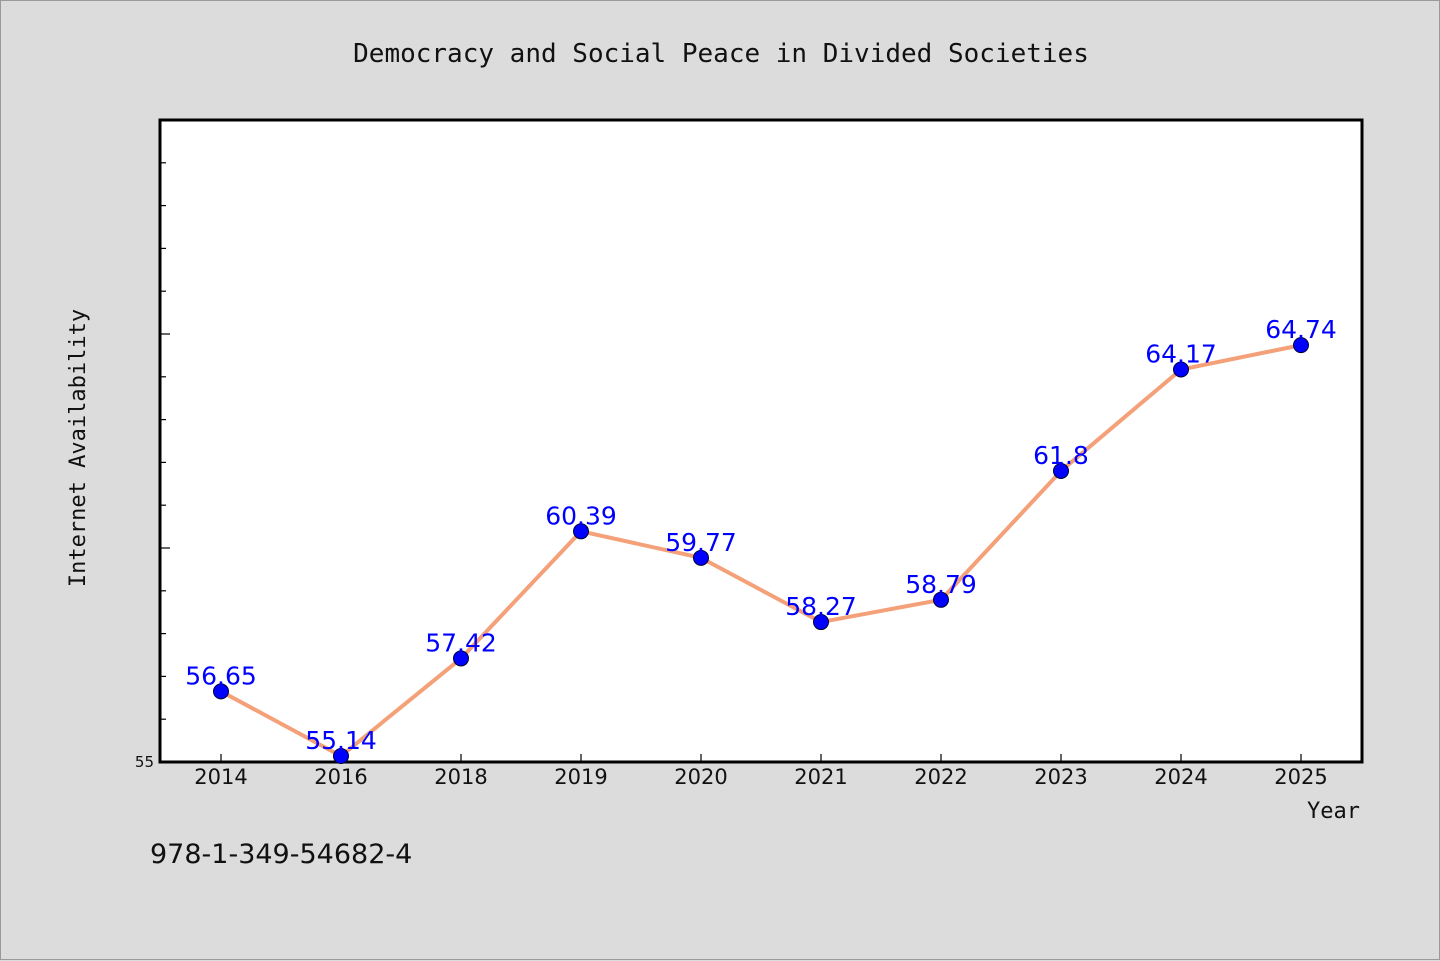  What do you see at coordinates (1301, 329) in the screenshot?
I see `data-label: 64.74` at bounding box center [1301, 329].